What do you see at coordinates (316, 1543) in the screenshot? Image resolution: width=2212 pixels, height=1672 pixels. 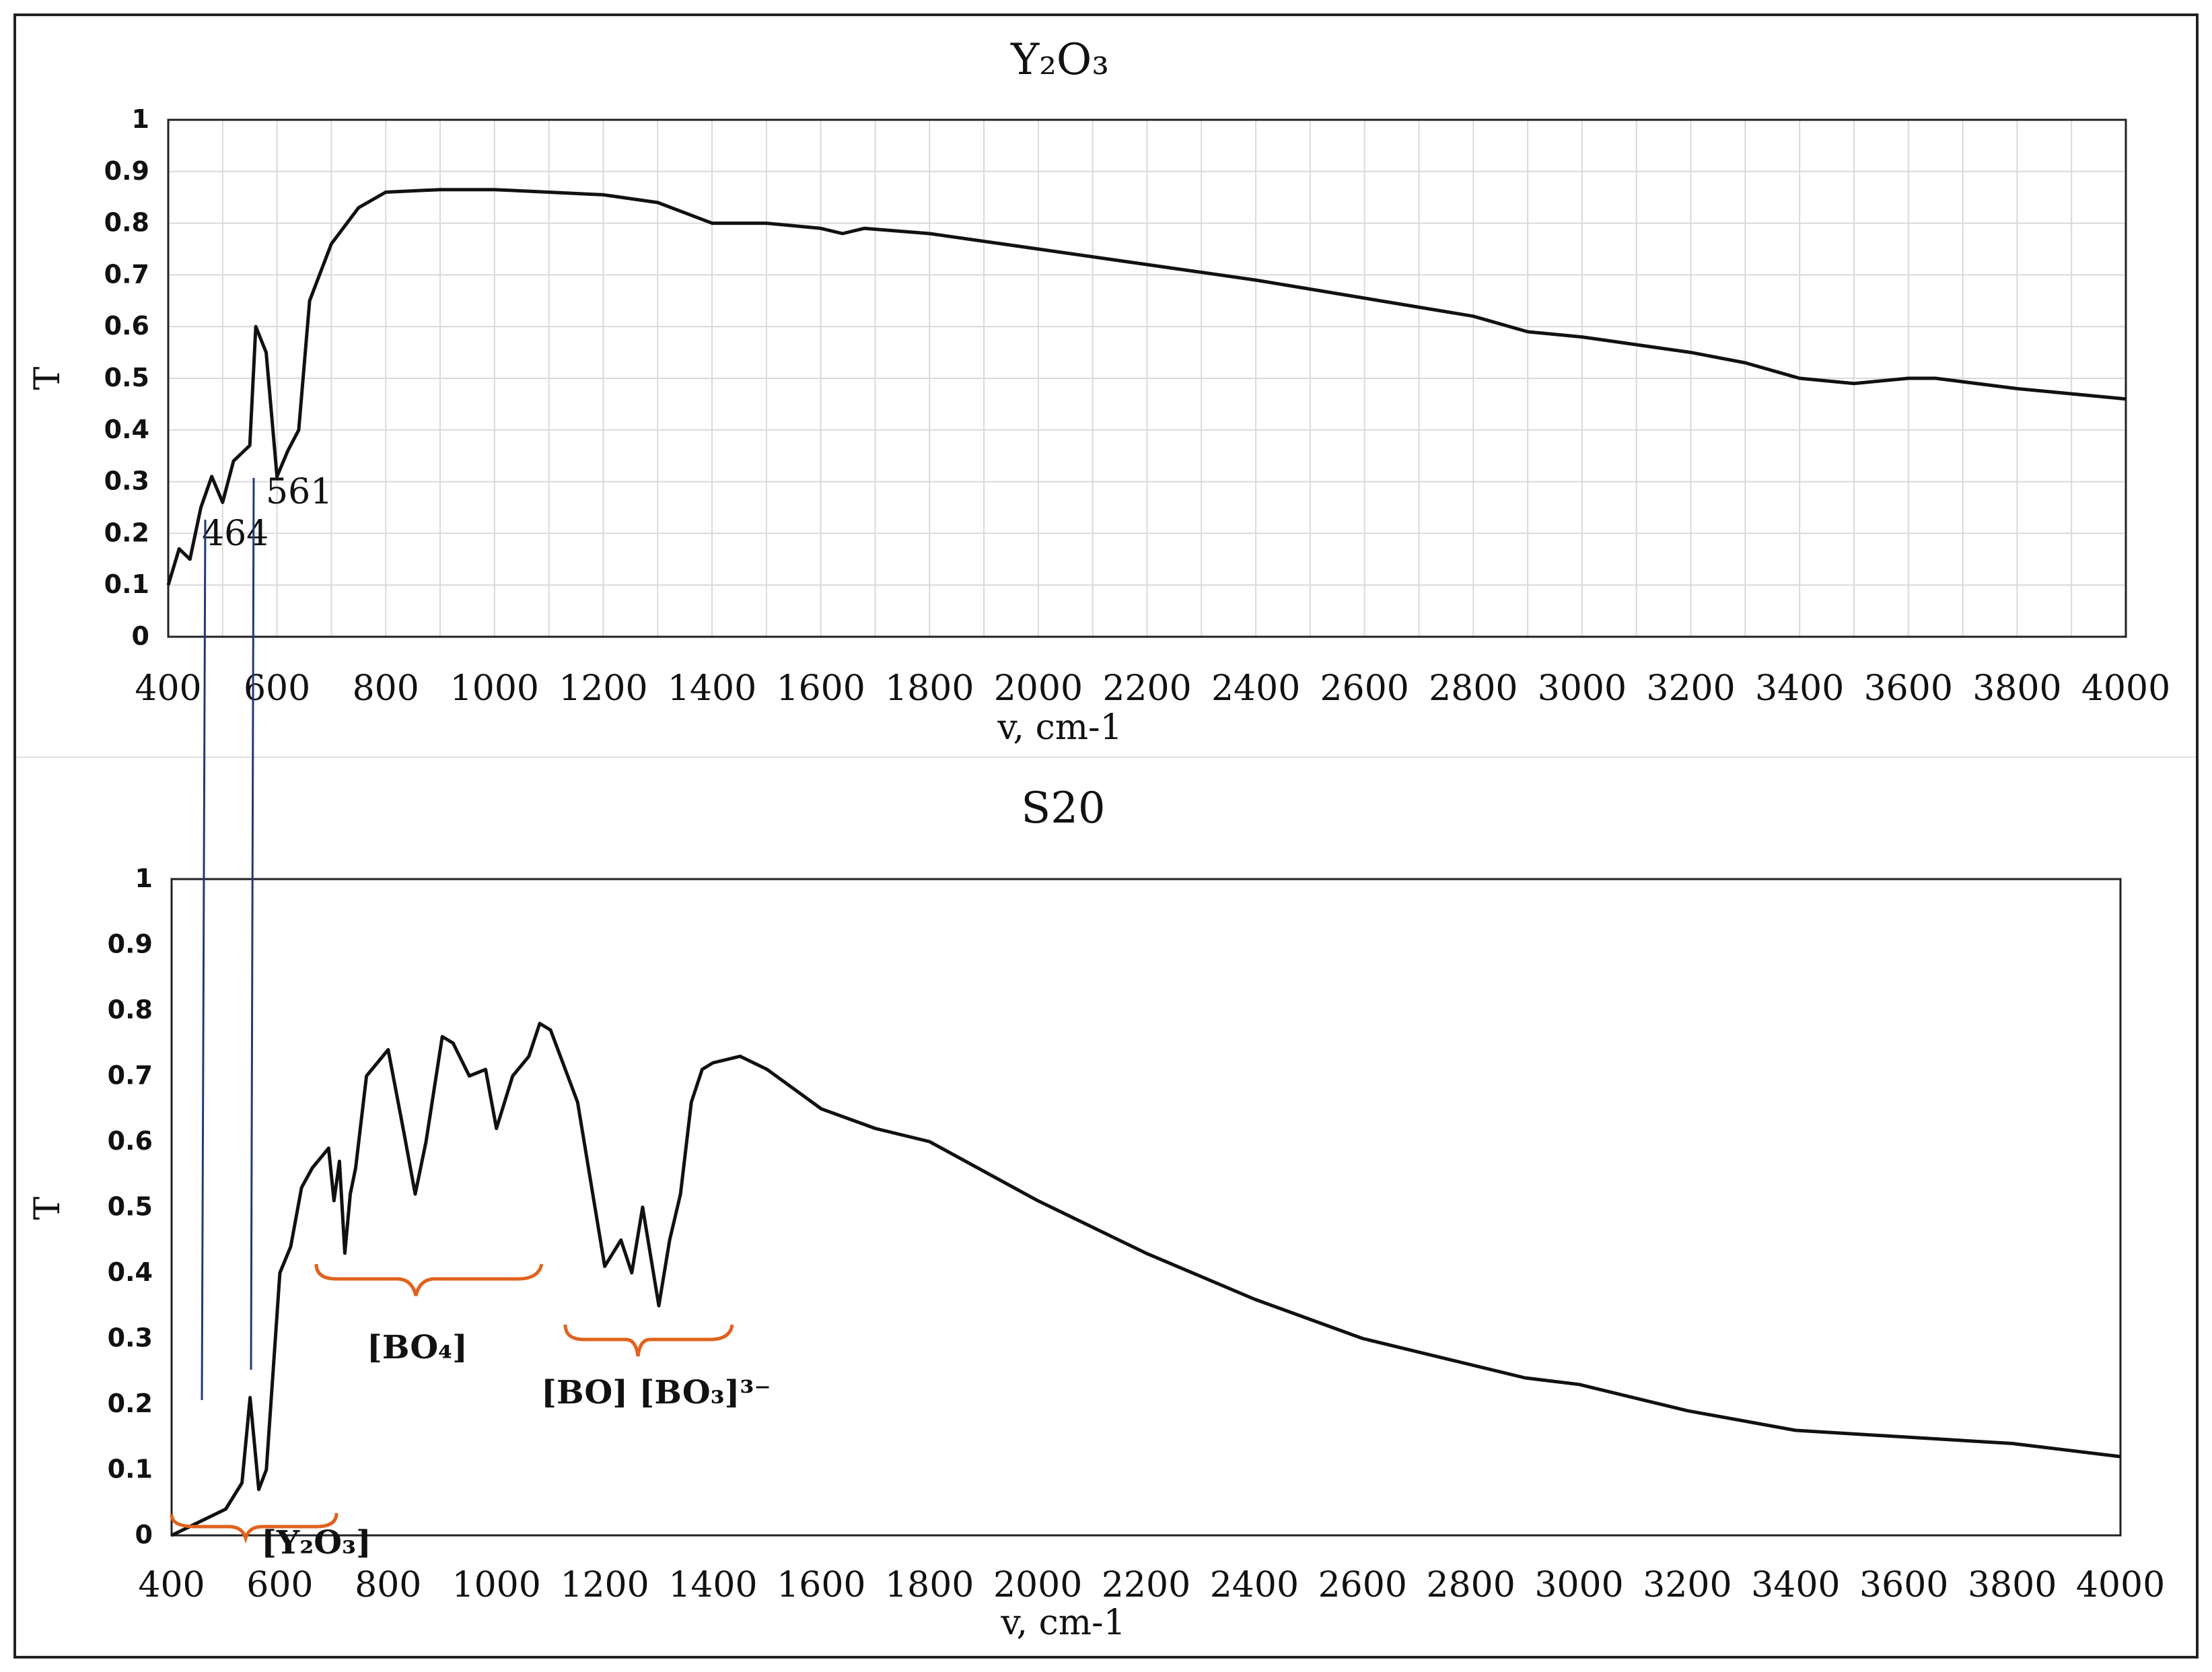 I see `group-label-y2o3: [Y₂O₃]` at bounding box center [316, 1543].